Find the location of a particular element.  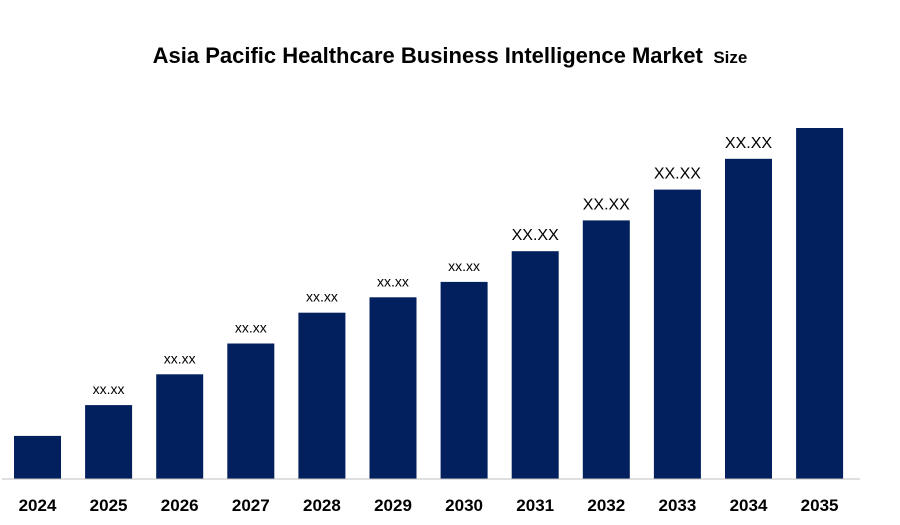

bar-2031 is located at coordinates (535, 365).